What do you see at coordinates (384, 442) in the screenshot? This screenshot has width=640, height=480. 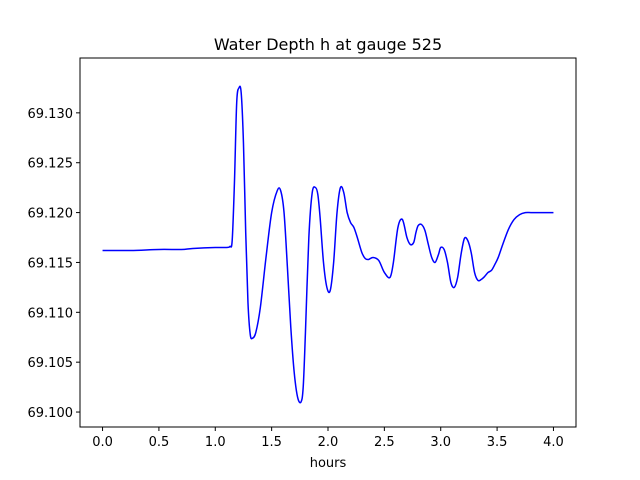 I see `x-tick-label: 2.5` at bounding box center [384, 442].